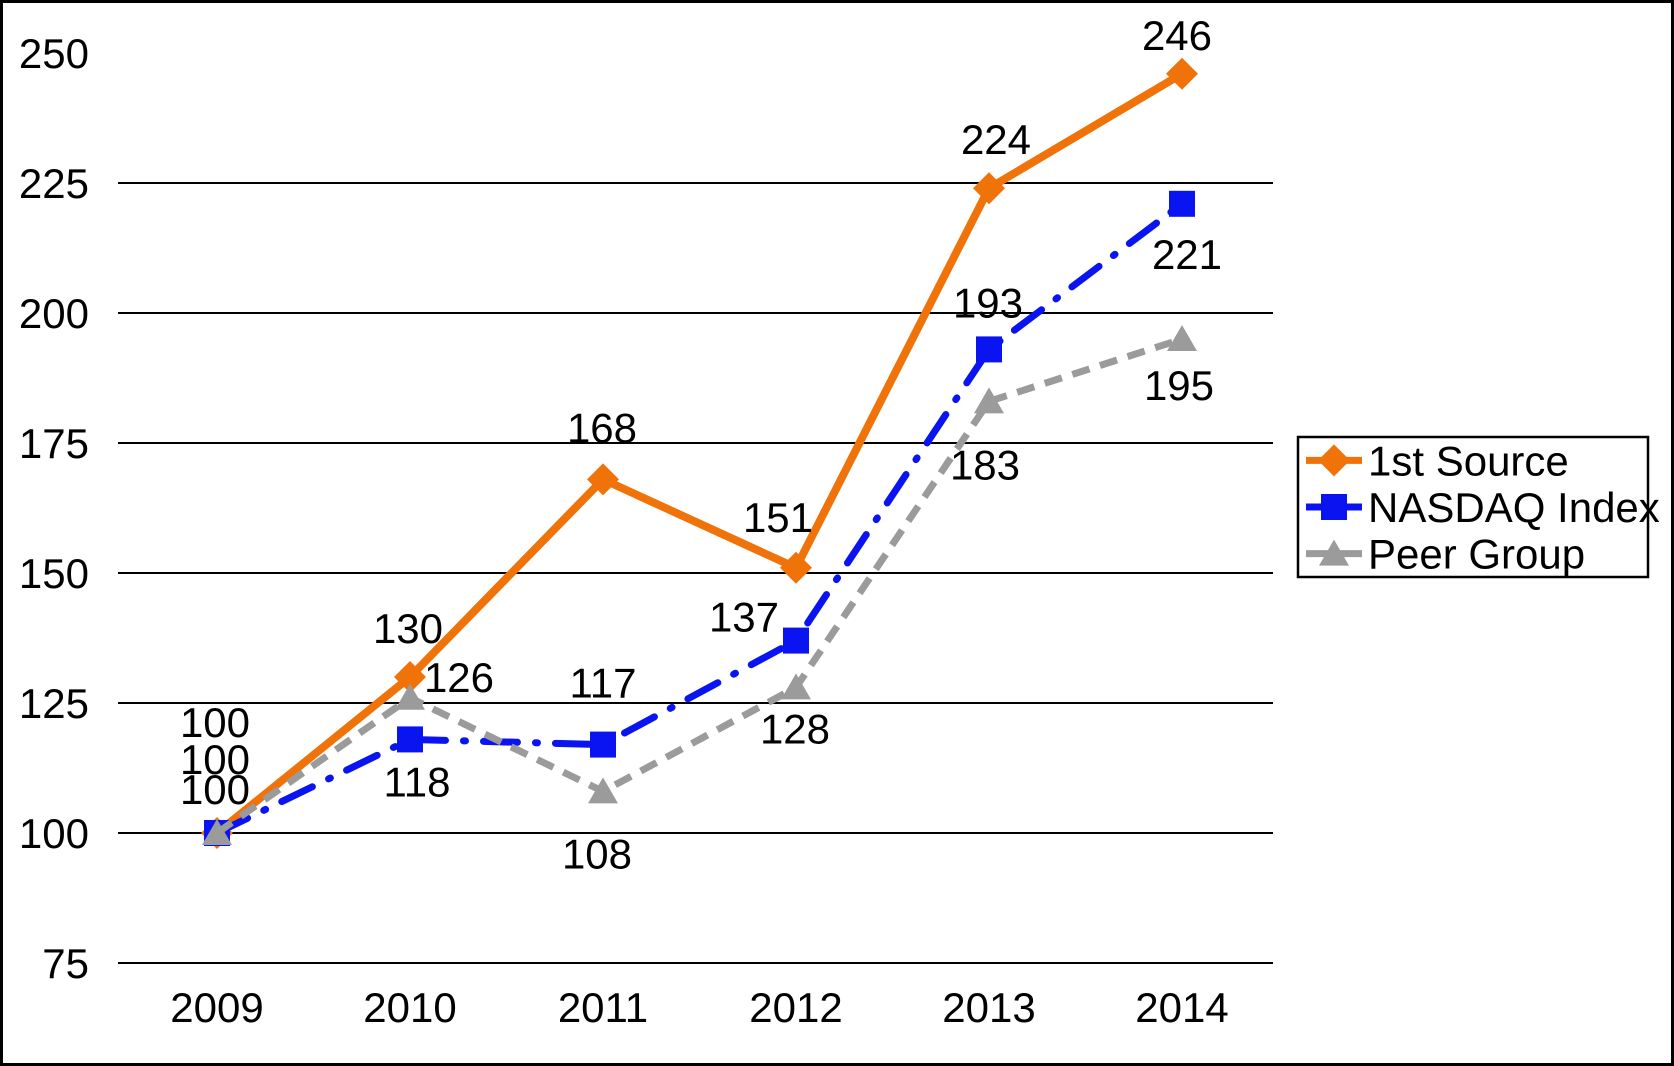 The image size is (1674, 1066). I want to click on x-tick-label: 2012, so click(795, 1007).